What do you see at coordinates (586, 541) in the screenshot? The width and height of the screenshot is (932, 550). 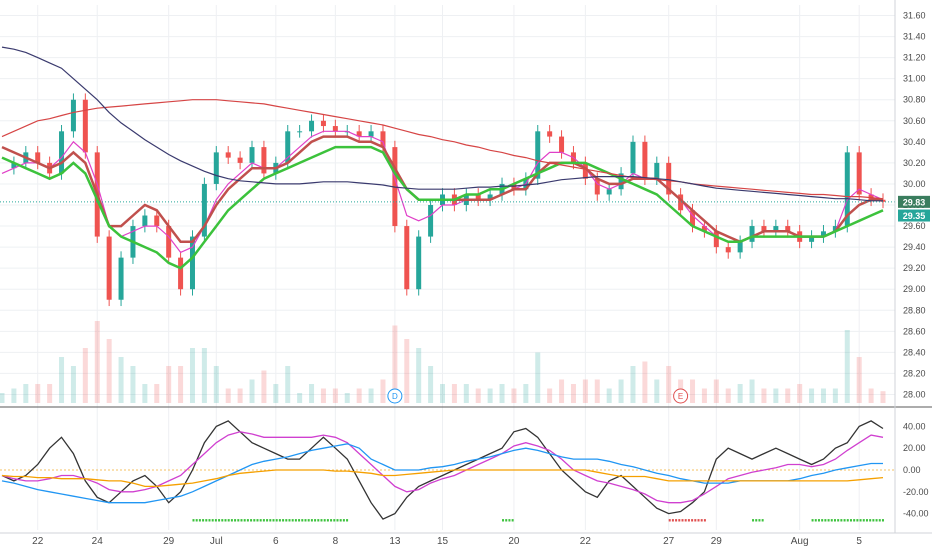 I see `date-tick-label: 22` at bounding box center [586, 541].